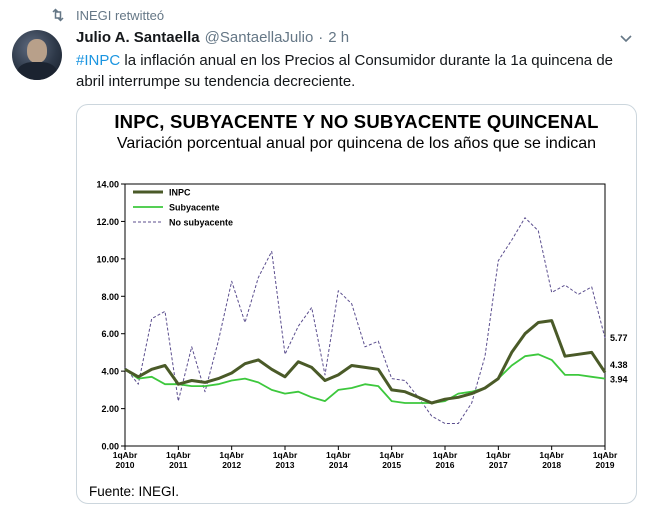 This screenshot has width=647, height=505. Describe the element at coordinates (285, 465) in the screenshot. I see `x-tick-year: 2013` at that location.